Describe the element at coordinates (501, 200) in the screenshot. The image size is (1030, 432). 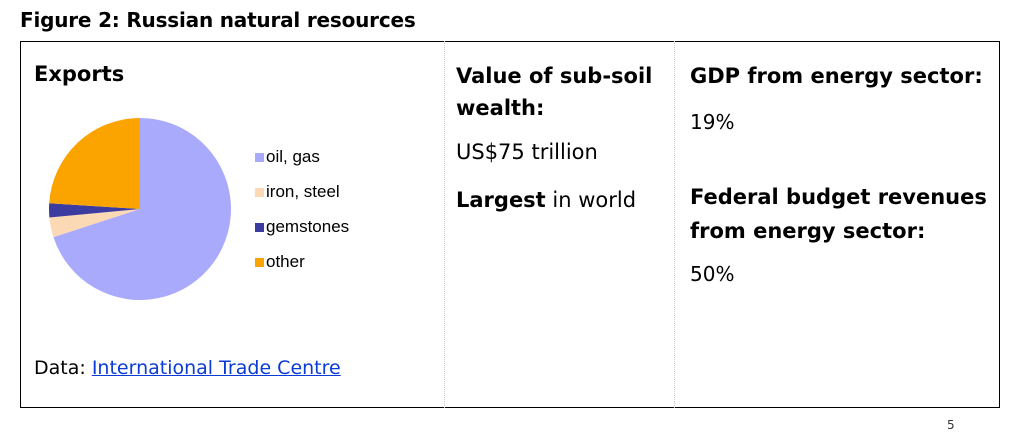
I see `largest-bold: Largest` at that location.